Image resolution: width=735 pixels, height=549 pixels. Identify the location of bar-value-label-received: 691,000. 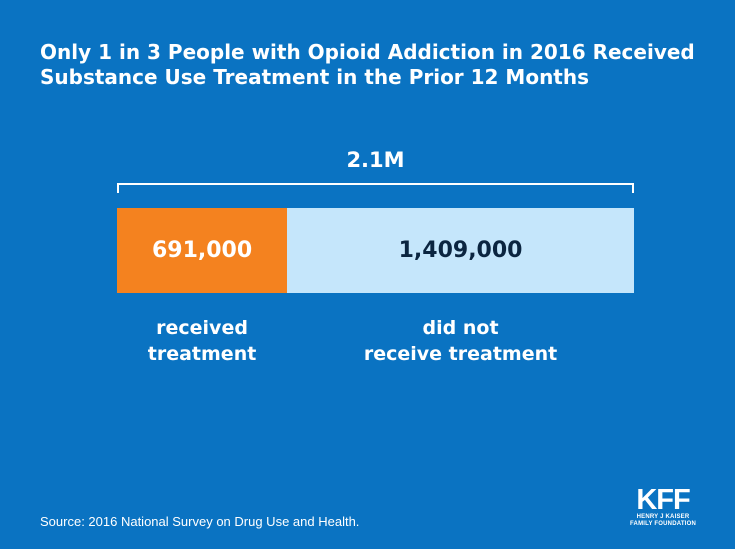
(202, 250).